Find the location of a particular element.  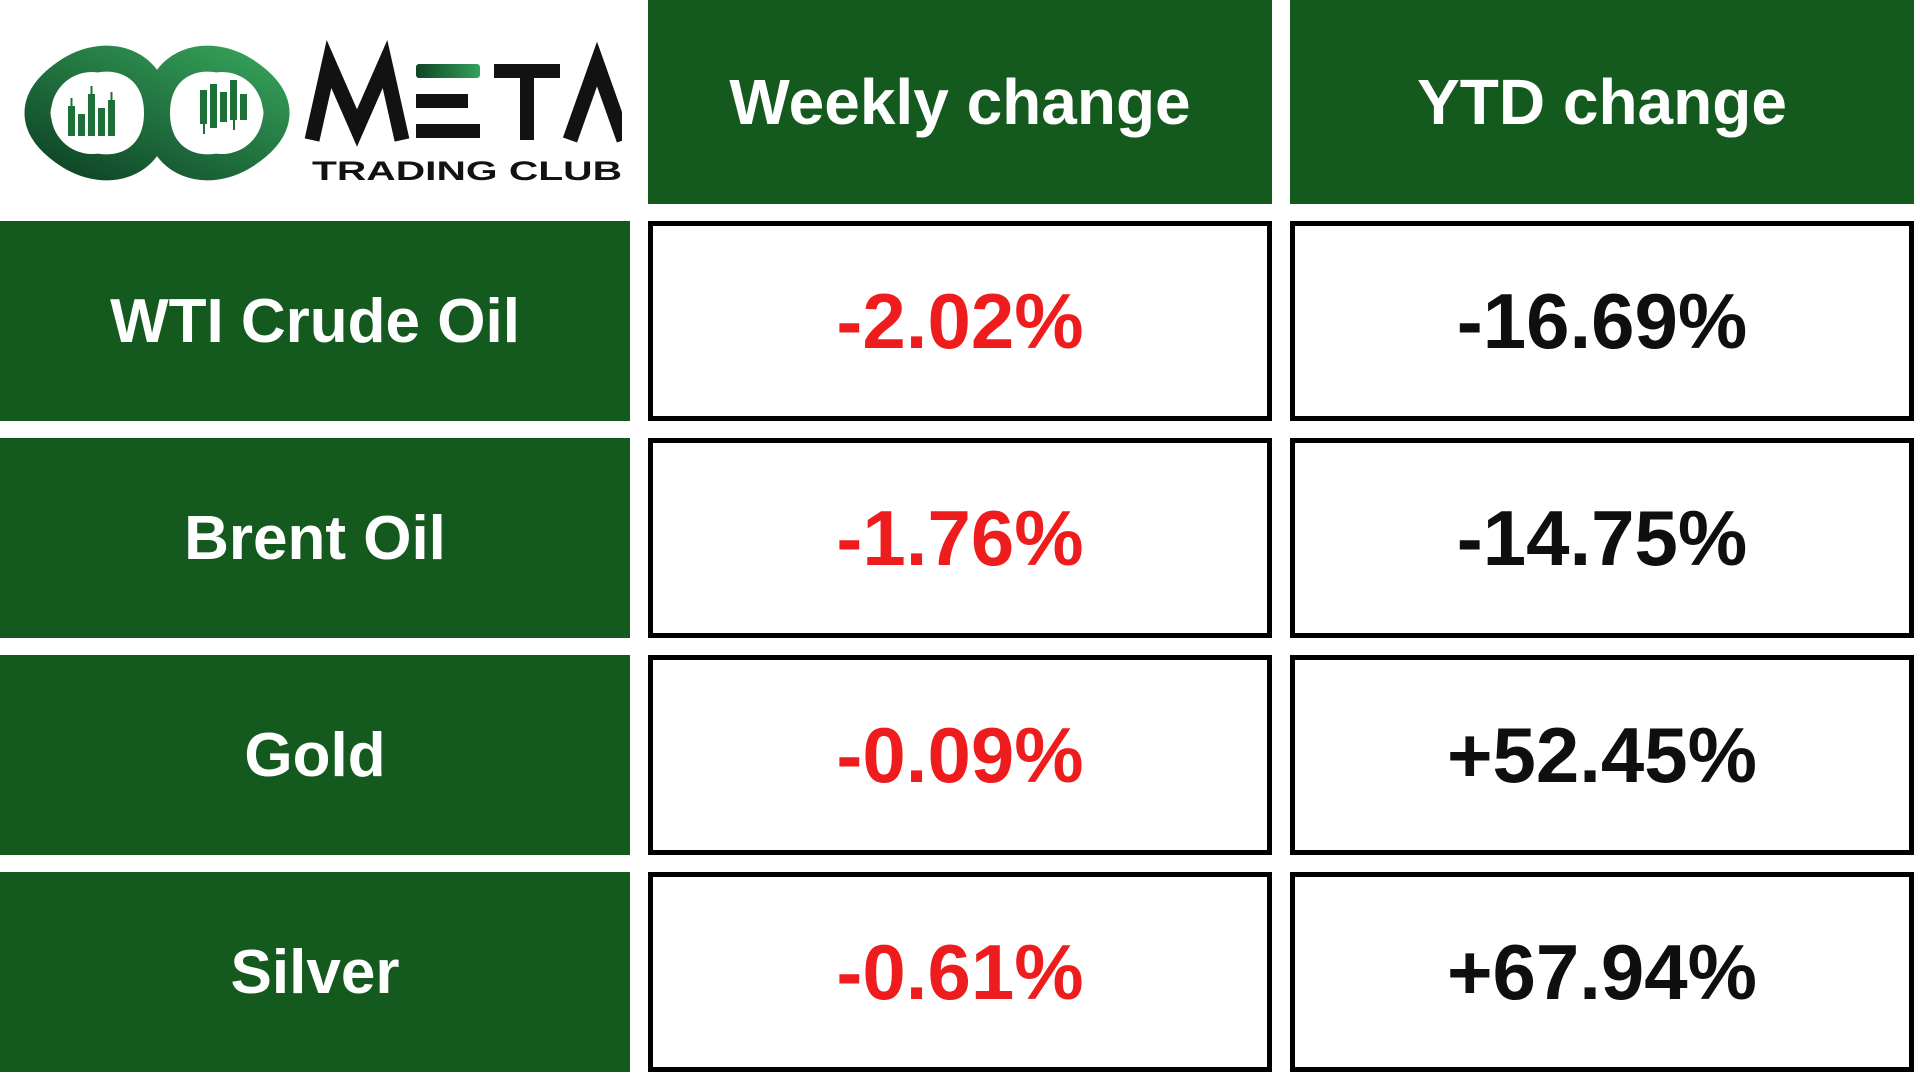

ytd-change-value: -16.69% is located at coordinates (1602, 320).